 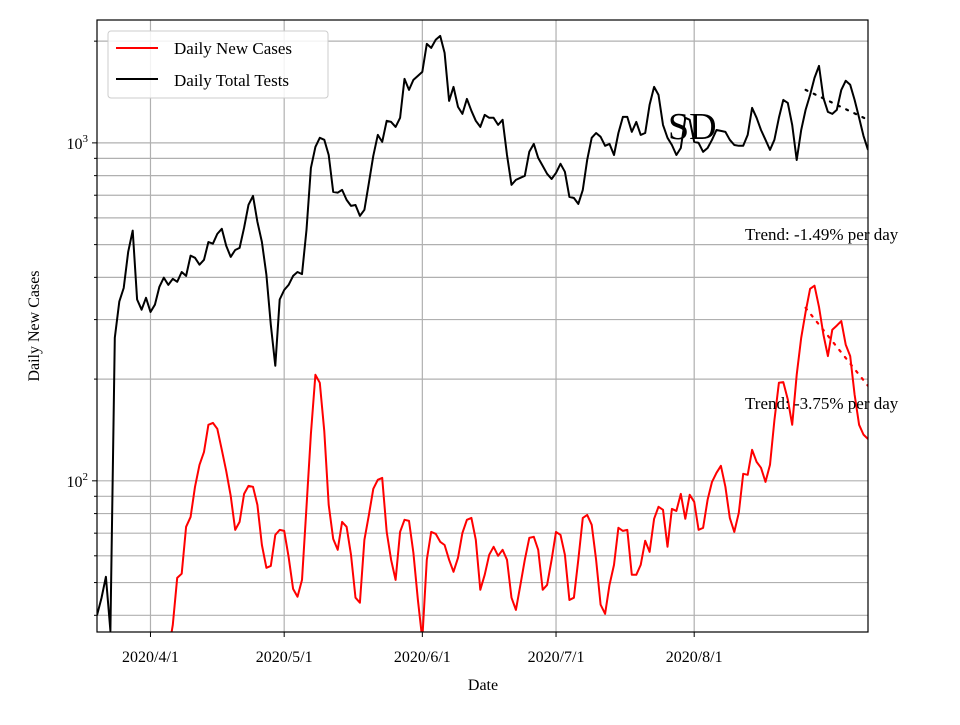 What do you see at coordinates (82, 328) in the screenshot?
I see `y-axis: 10² 10³` at bounding box center [82, 328].